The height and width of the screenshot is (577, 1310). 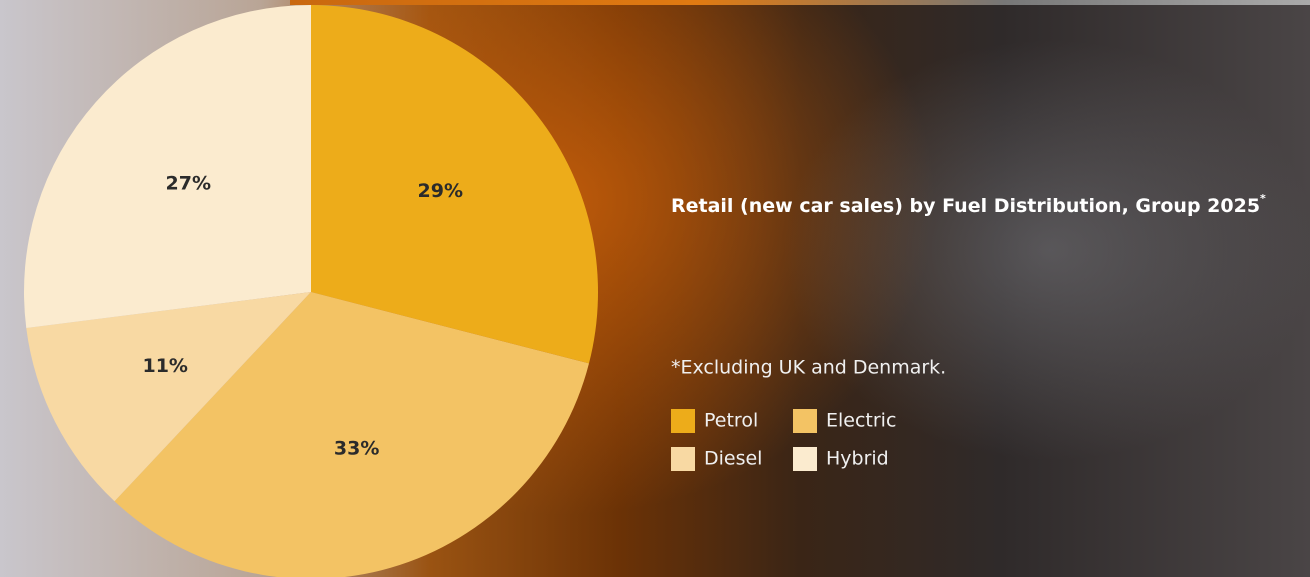 I want to click on slice-label: 33%, so click(x=356, y=449).